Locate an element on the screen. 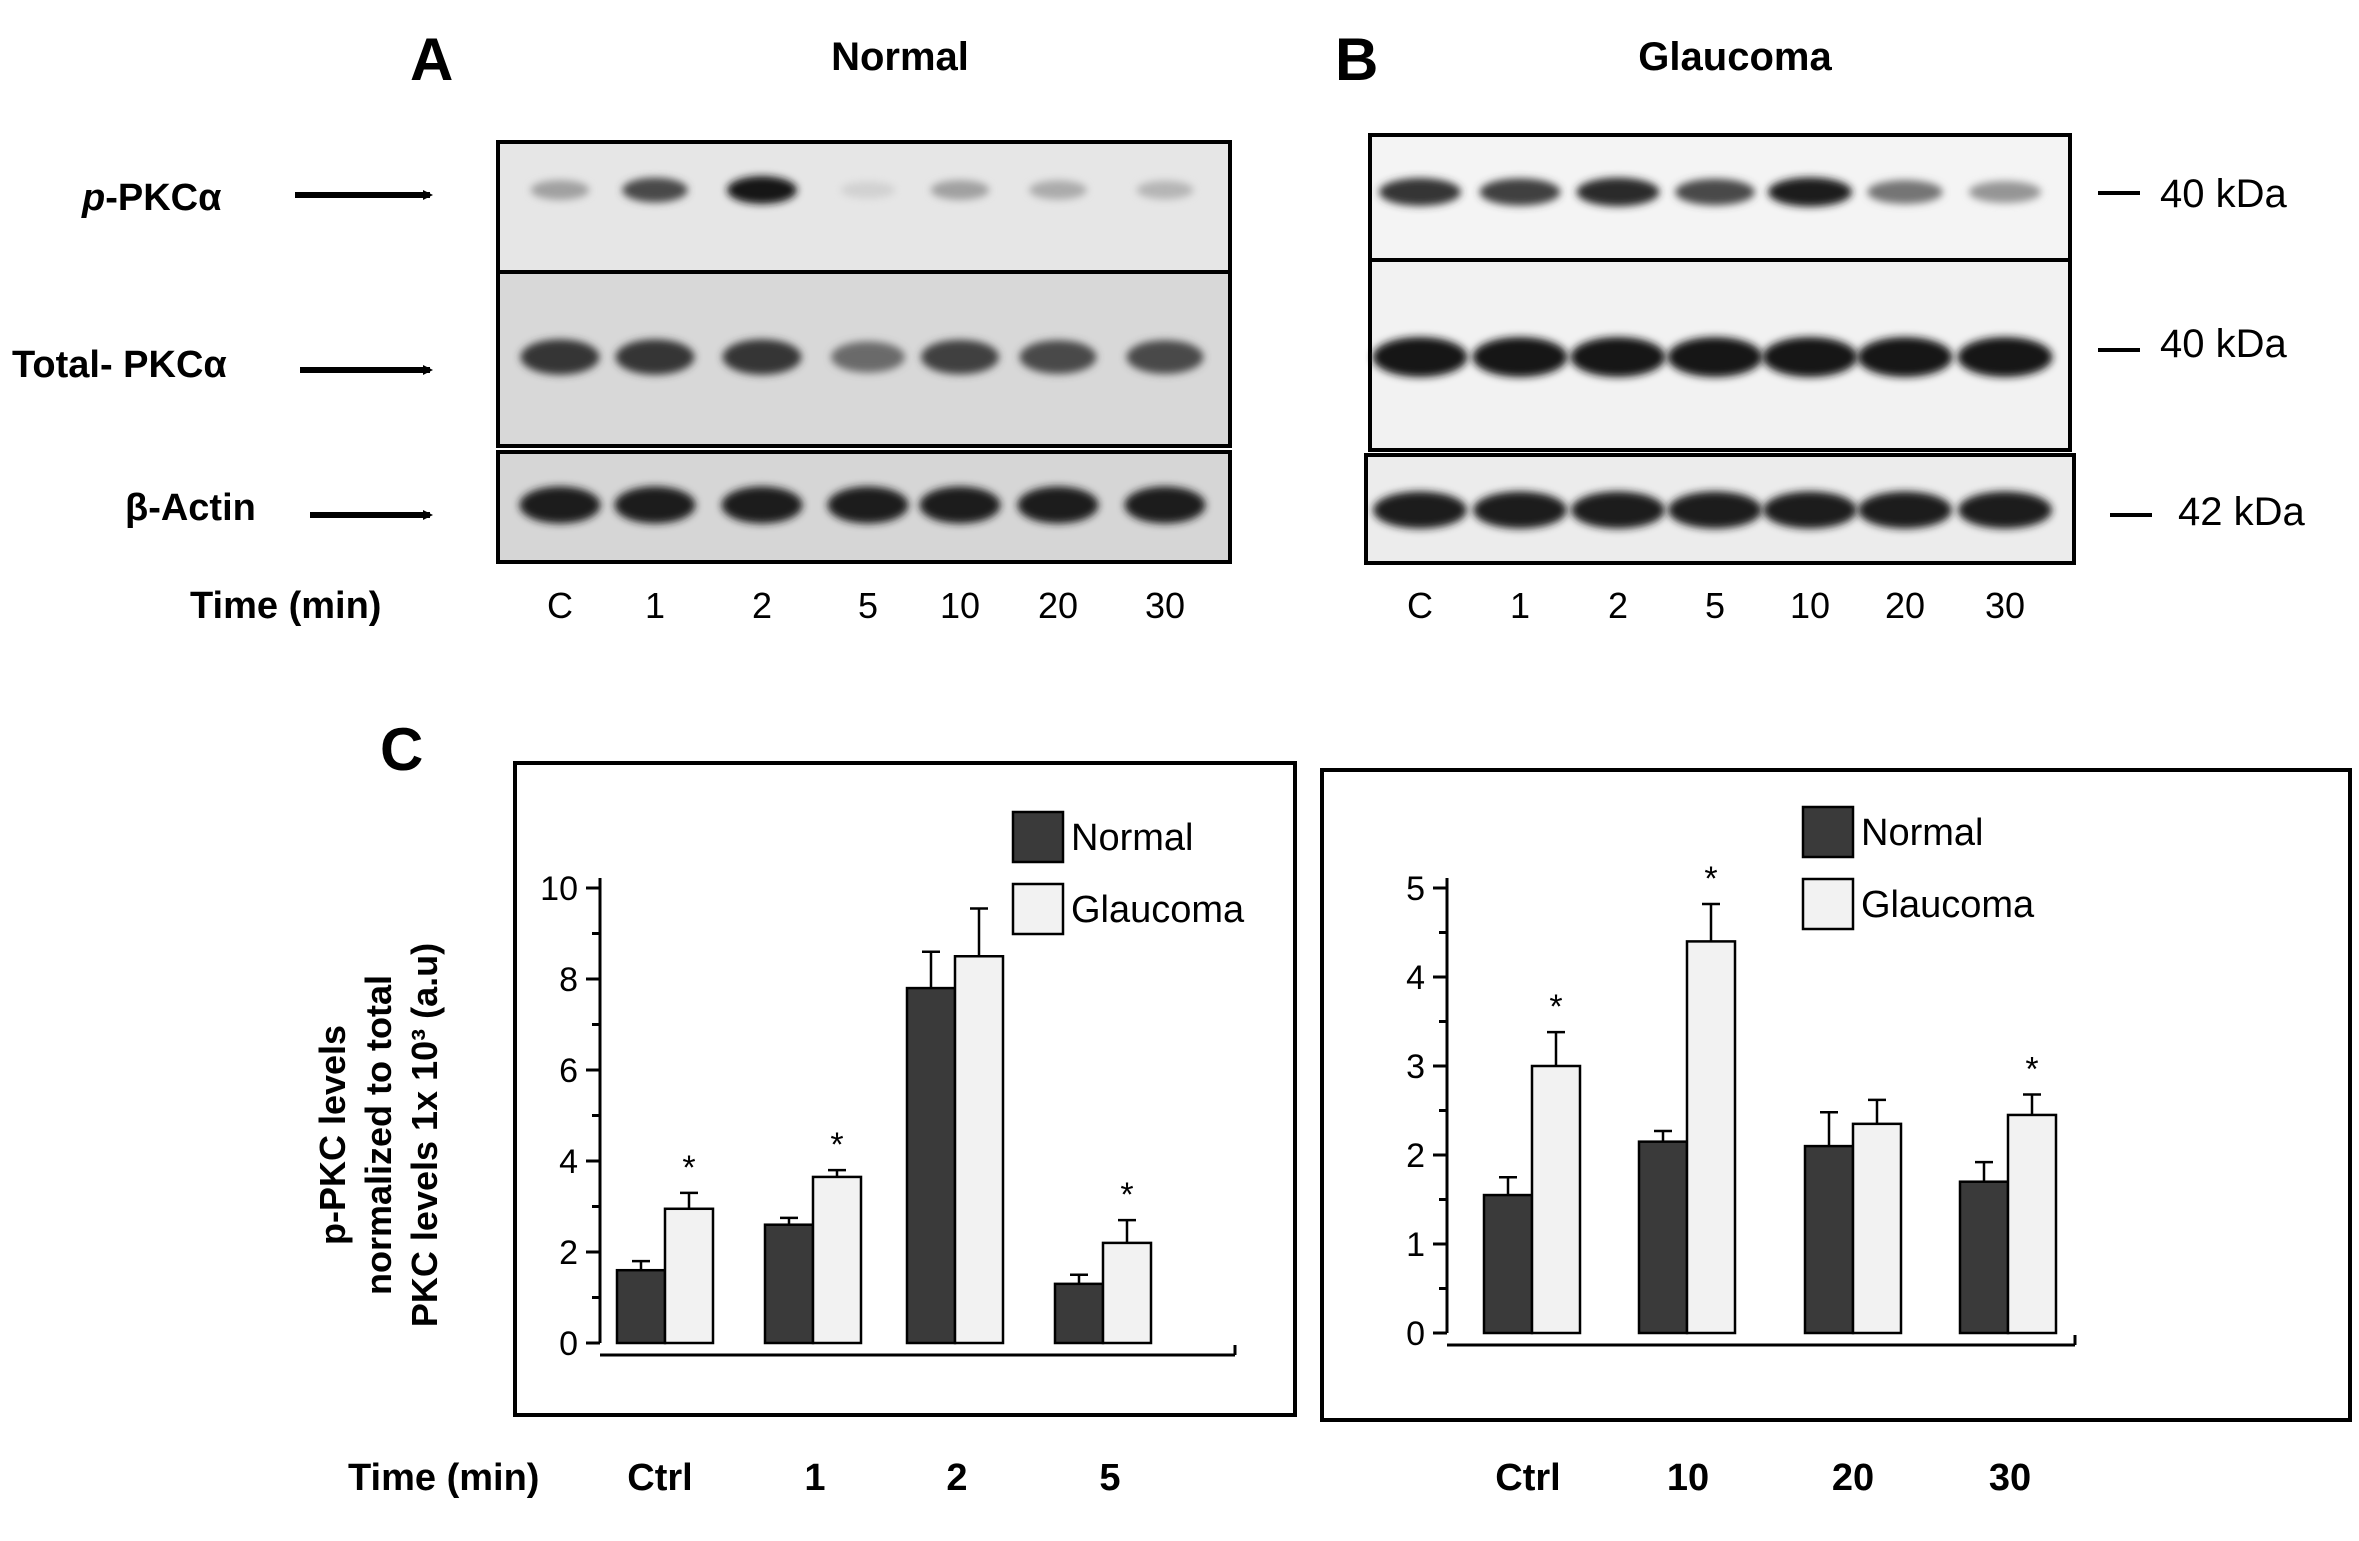 This screenshot has height=1541, width=2359. mw-marker-2: 40 kDa is located at coordinates (2192, 344).